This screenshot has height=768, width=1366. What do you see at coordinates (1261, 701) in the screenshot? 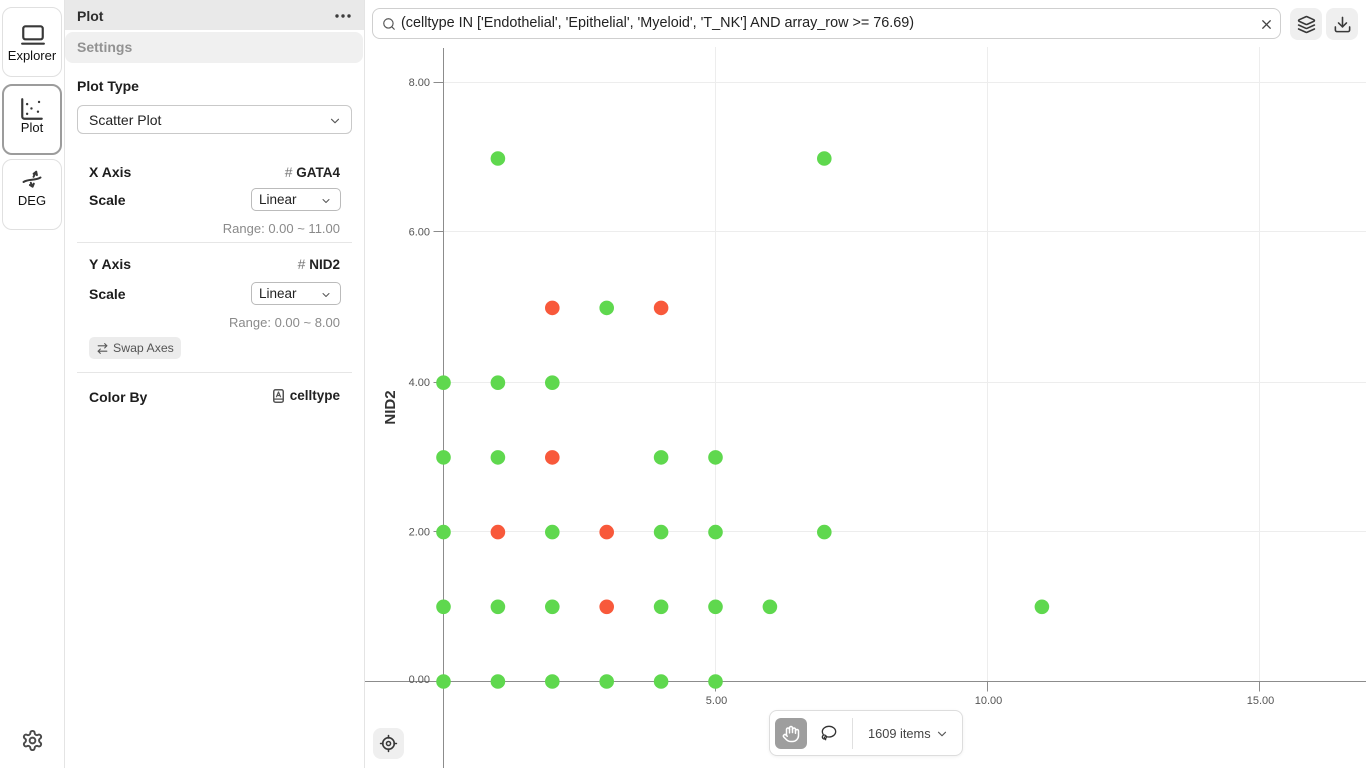
I see `svg-text: 15.00` at bounding box center [1261, 701].